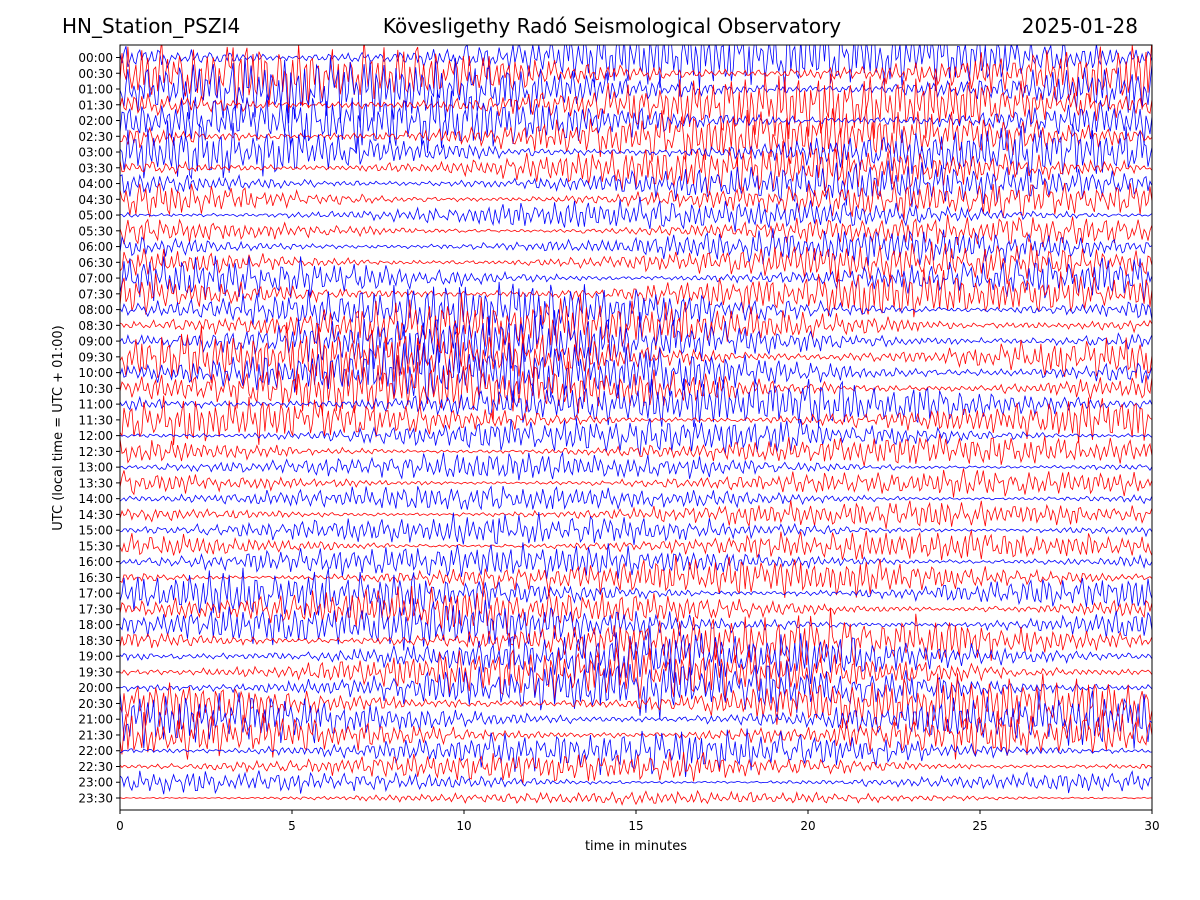 Image resolution: width=1200 pixels, height=900 pixels. What do you see at coordinates (1079, 26) in the screenshot?
I see `date-title: 2025-01-28` at bounding box center [1079, 26].